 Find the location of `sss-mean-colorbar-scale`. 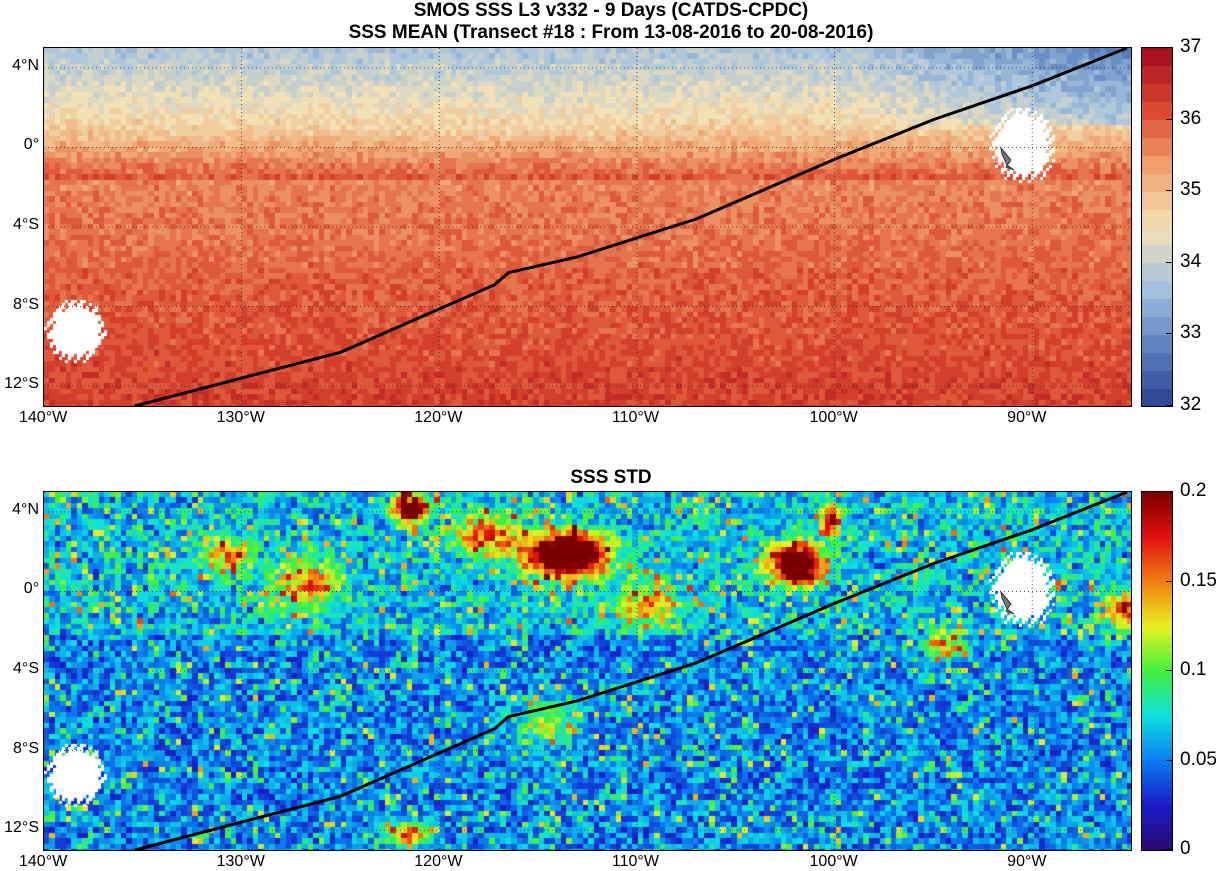

sss-mean-colorbar-scale is located at coordinates (1157, 227).